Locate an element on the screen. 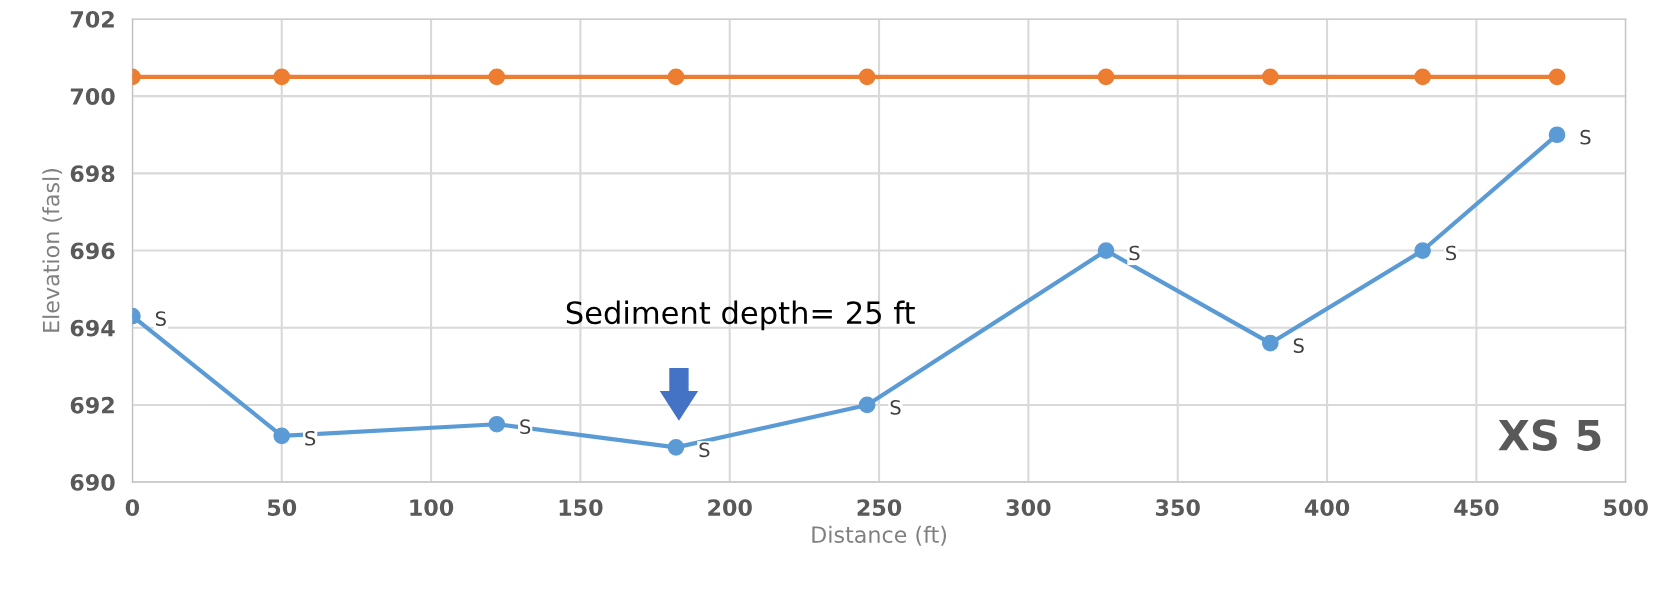  x-axis-title: Distance (ft) is located at coordinates (879, 535).